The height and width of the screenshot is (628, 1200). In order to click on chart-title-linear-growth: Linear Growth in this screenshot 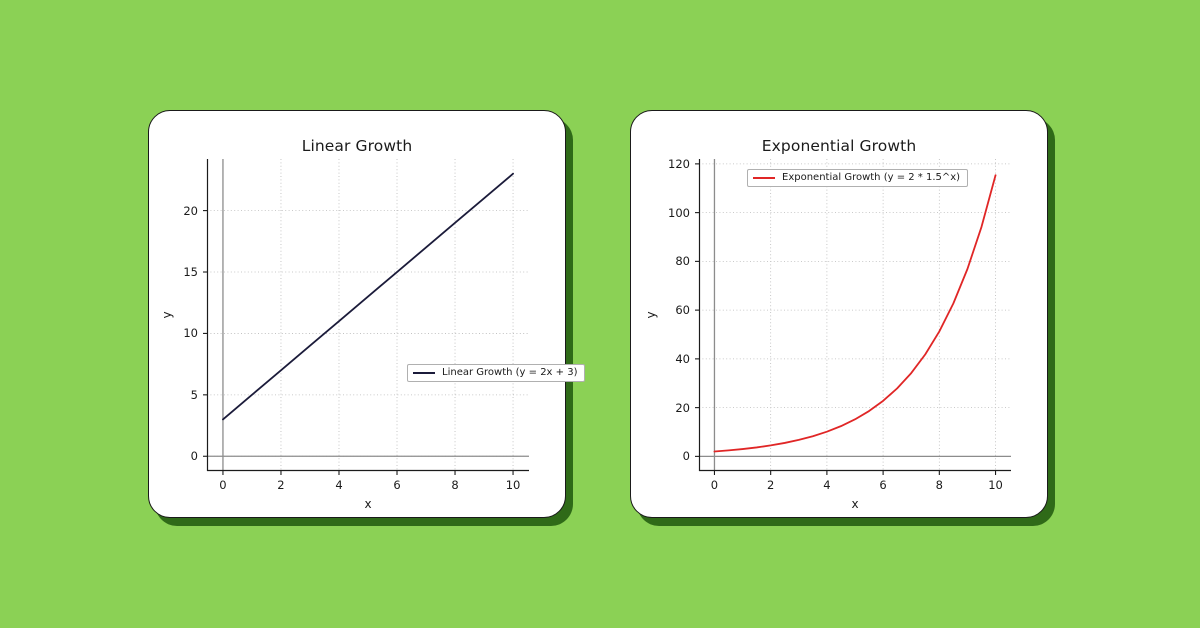, I will do `click(357, 146)`.